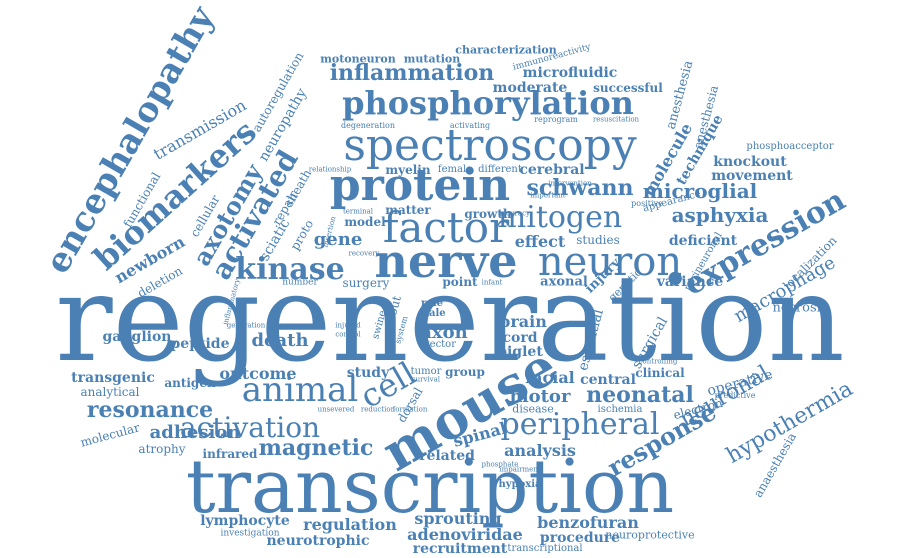 The height and width of the screenshot is (558, 900). Describe the element at coordinates (366, 283) in the screenshot. I see `cloud-word: surgery` at that location.